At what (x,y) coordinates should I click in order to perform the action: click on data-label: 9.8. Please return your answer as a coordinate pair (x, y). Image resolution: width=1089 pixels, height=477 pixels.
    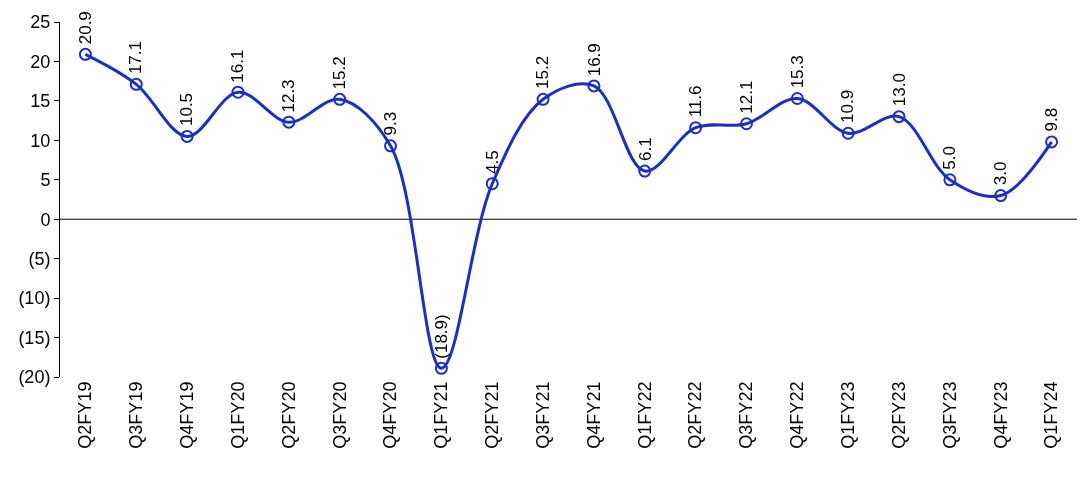
    Looking at the image, I should click on (1051, 119).